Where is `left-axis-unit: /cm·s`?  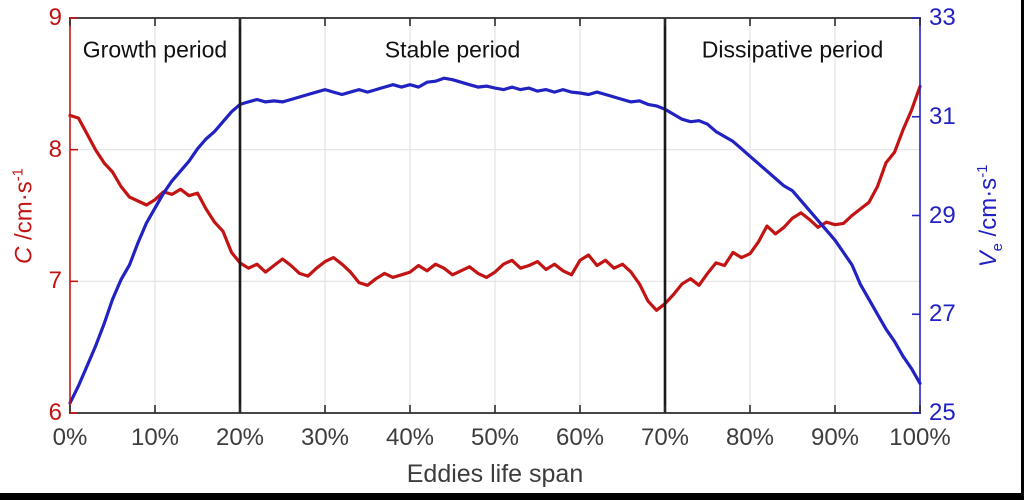 left-axis-unit: /cm·s is located at coordinates (24, 213).